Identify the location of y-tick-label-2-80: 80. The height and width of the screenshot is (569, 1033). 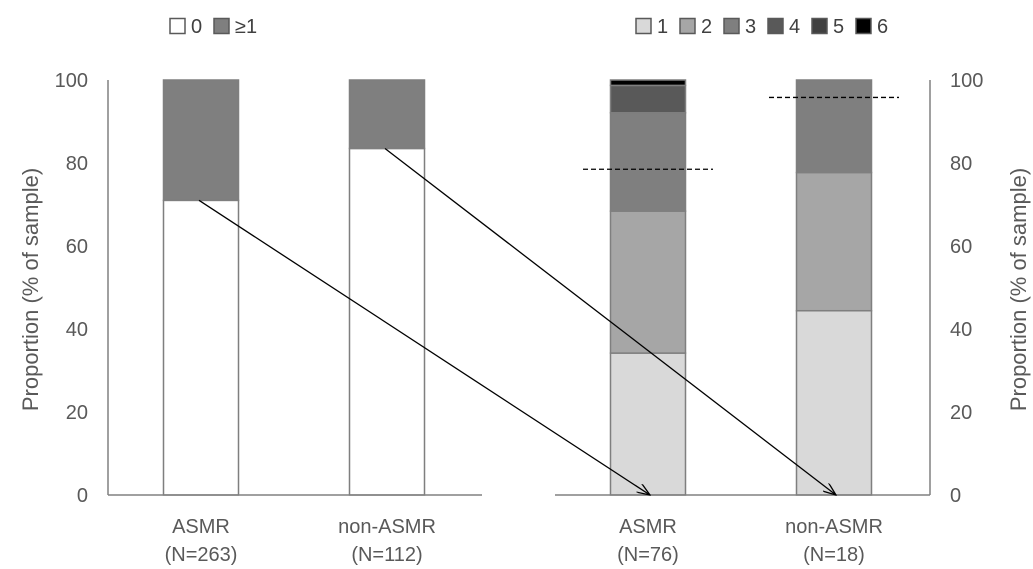
(961, 164).